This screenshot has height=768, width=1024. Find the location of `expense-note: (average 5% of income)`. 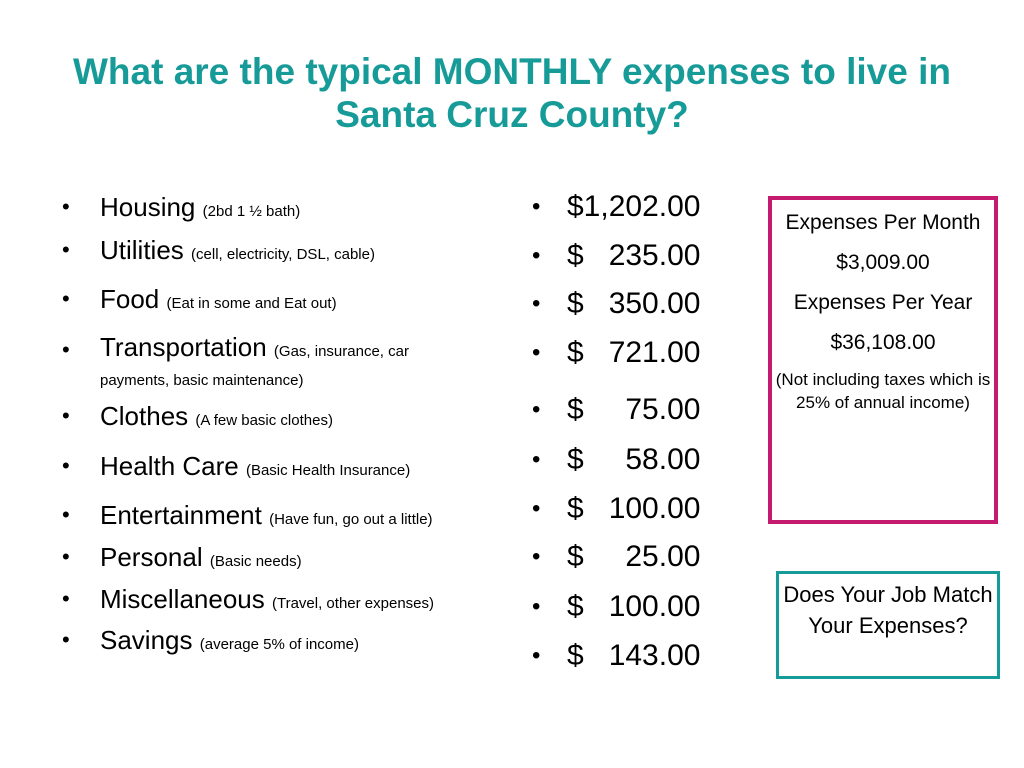

expense-note: (average 5% of income) is located at coordinates (279, 644).